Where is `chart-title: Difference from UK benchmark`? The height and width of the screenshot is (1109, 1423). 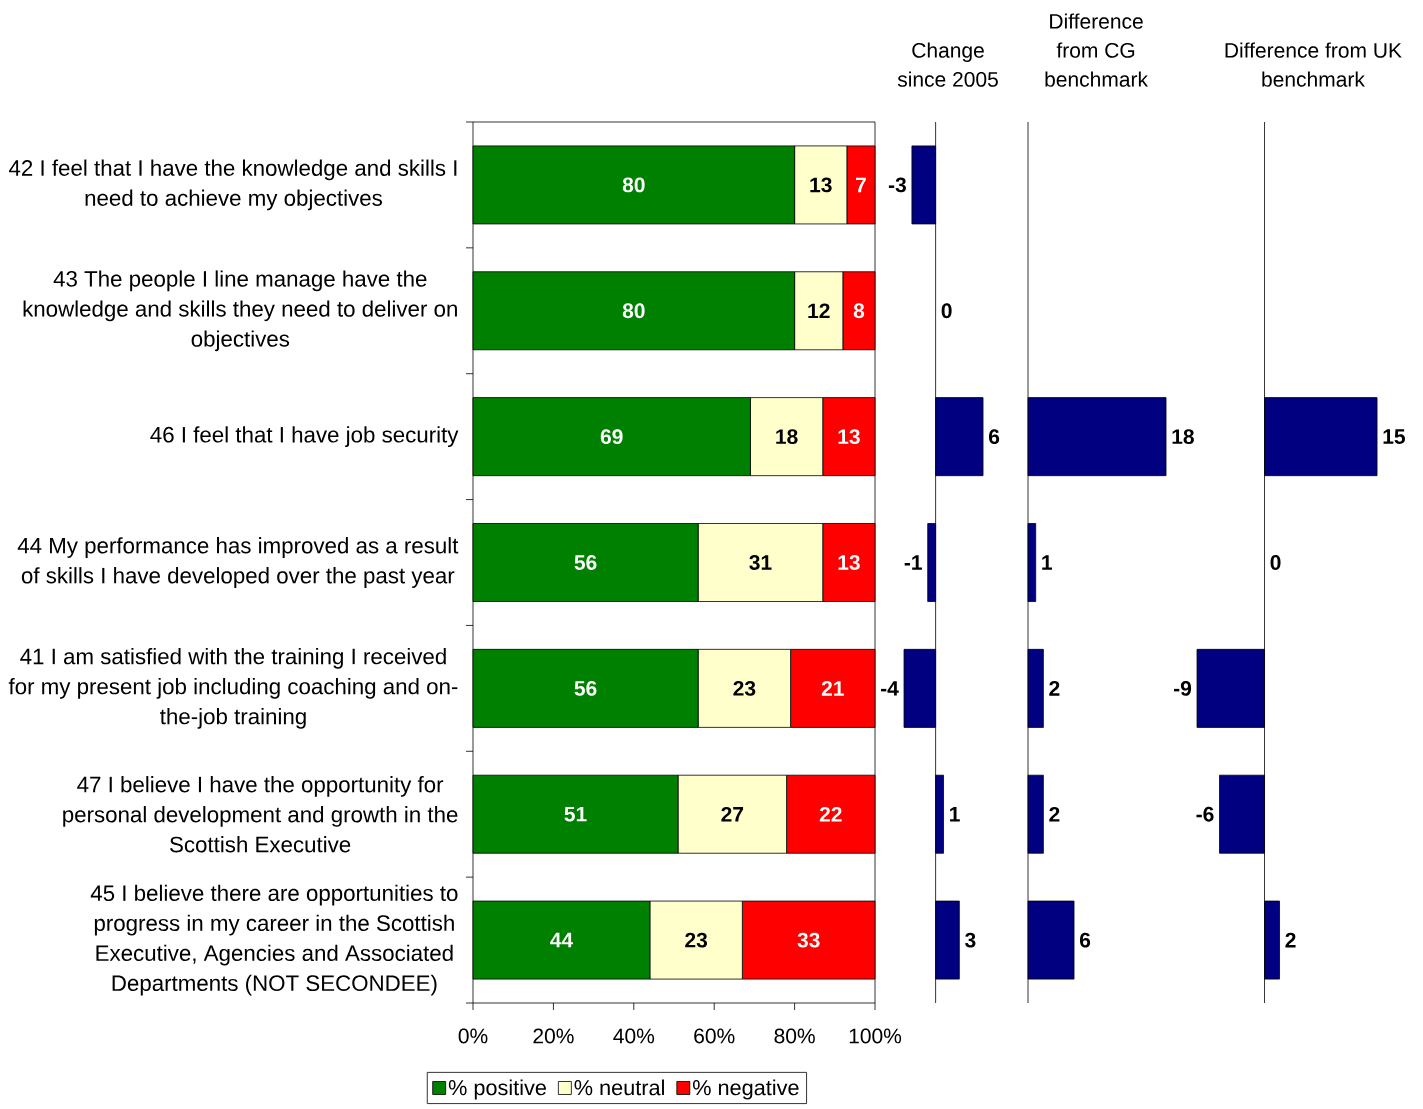
chart-title: Difference from UK benchmark is located at coordinates (1313, 64).